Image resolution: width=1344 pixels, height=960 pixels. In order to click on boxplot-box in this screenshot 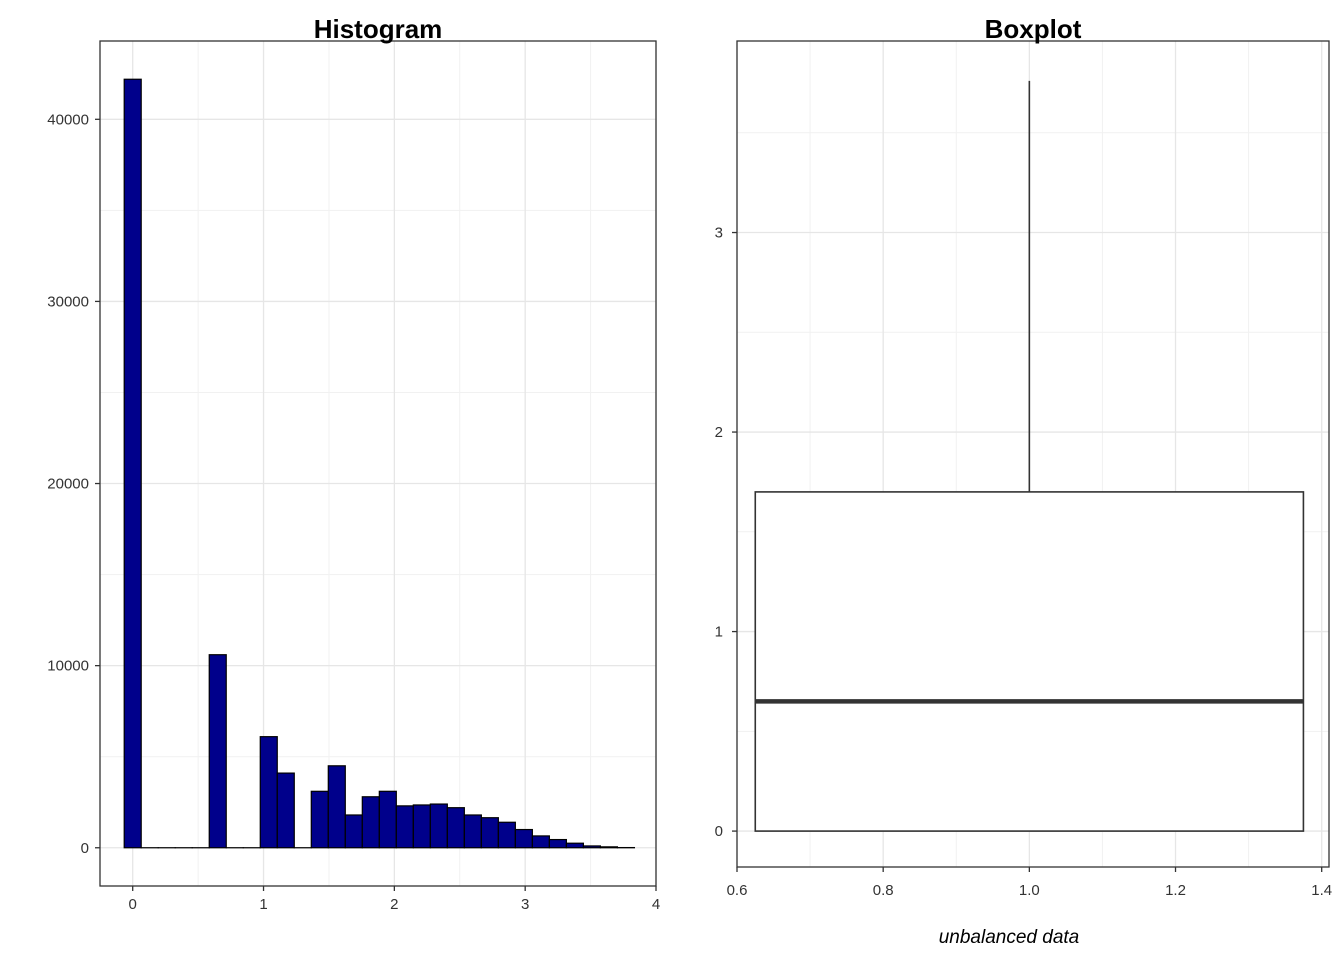, I will do `click(1029, 661)`.